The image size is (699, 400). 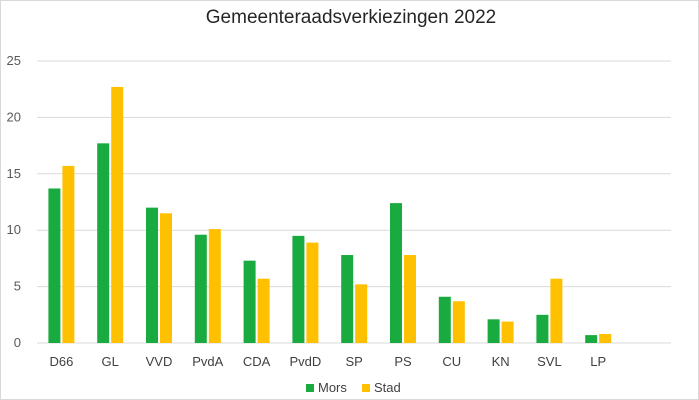 What do you see at coordinates (54, 265) in the screenshot?
I see `bar-mors-d66` at bounding box center [54, 265].